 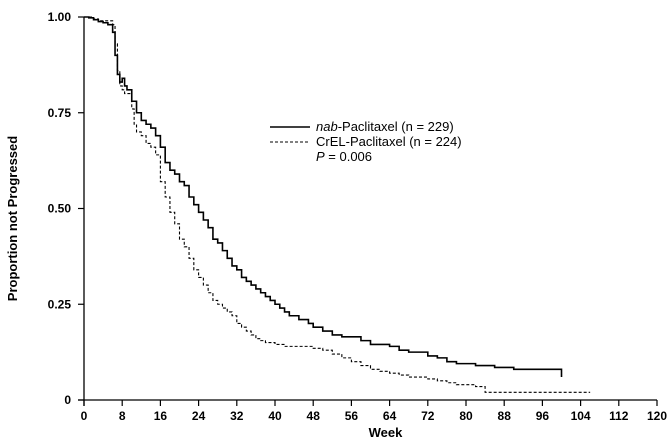 What do you see at coordinates (67, 400) in the screenshot?
I see `y-tick-label: 0` at bounding box center [67, 400].